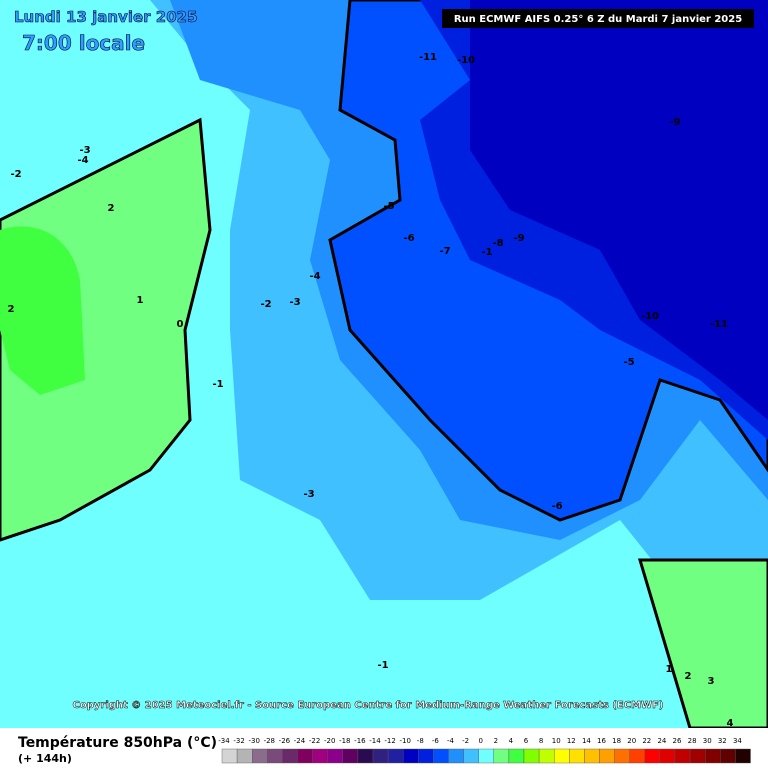 This screenshot has height=768, width=768. I want to click on legend-tick-label: 26, so click(677, 741).